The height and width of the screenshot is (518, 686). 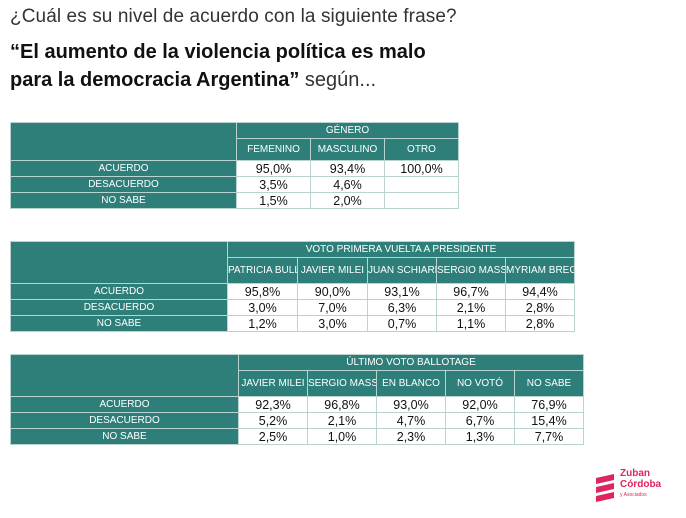 I want to click on table-cell: 100,0%, so click(x=421, y=168).